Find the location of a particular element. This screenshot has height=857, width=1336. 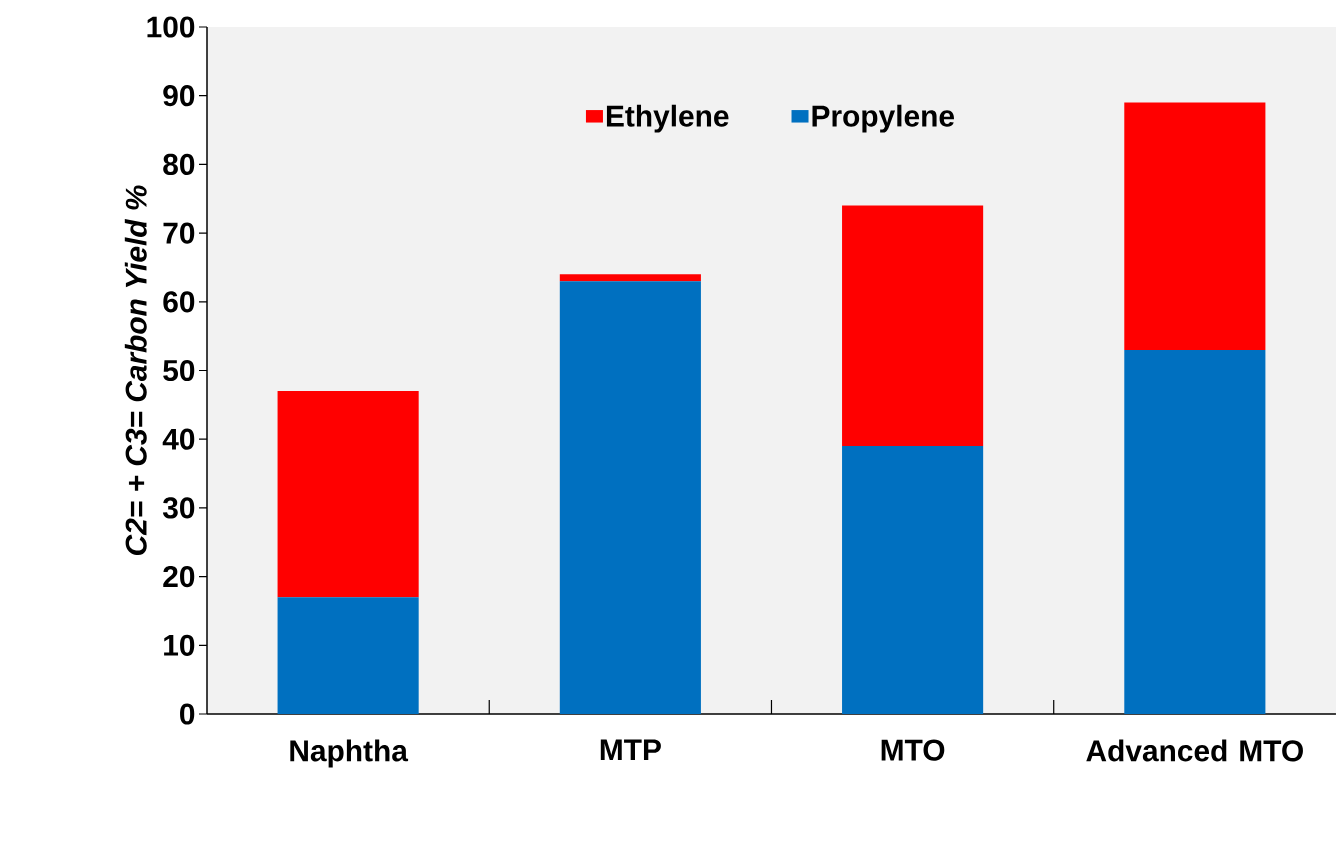

x-tick-label: Advanced MTO is located at coordinates (1194, 750).